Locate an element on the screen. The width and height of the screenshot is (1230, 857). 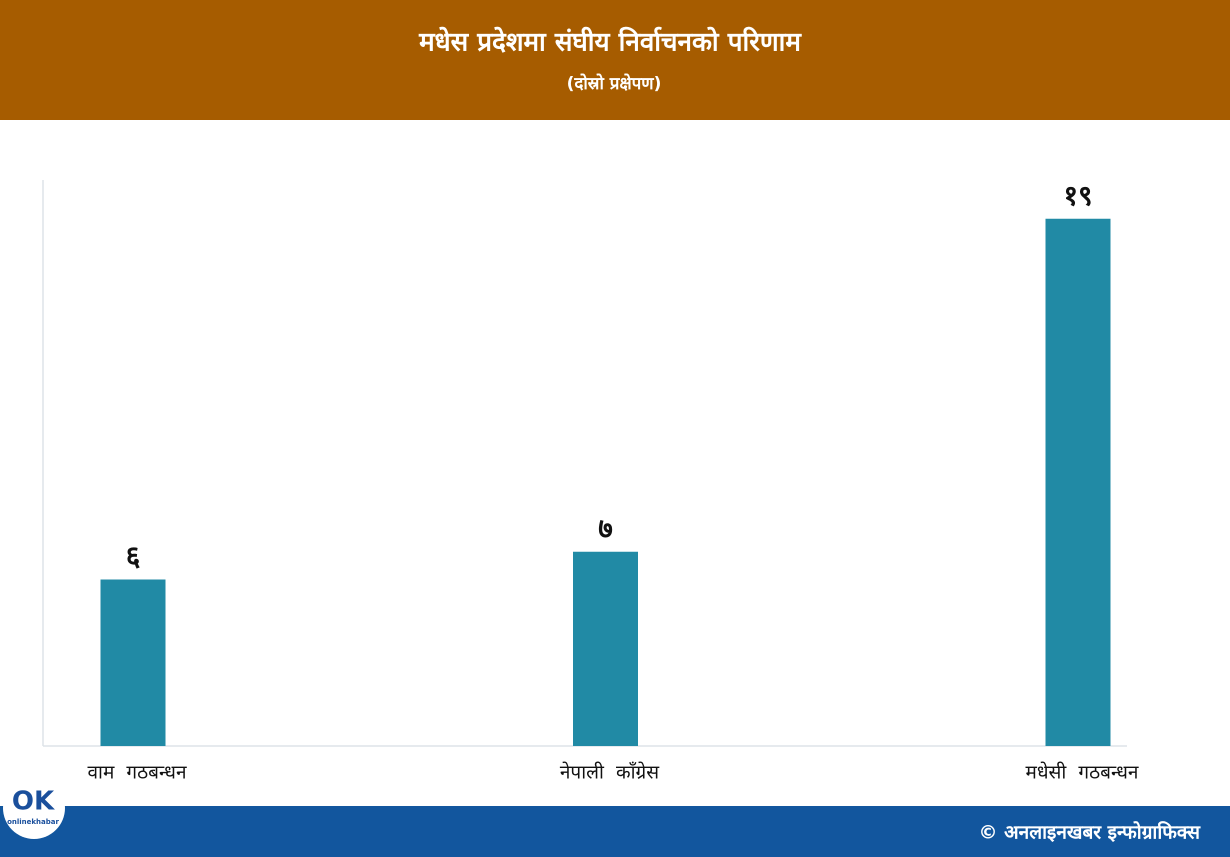
x-tick-label: वाम गठबन्धन is located at coordinates (136, 773).